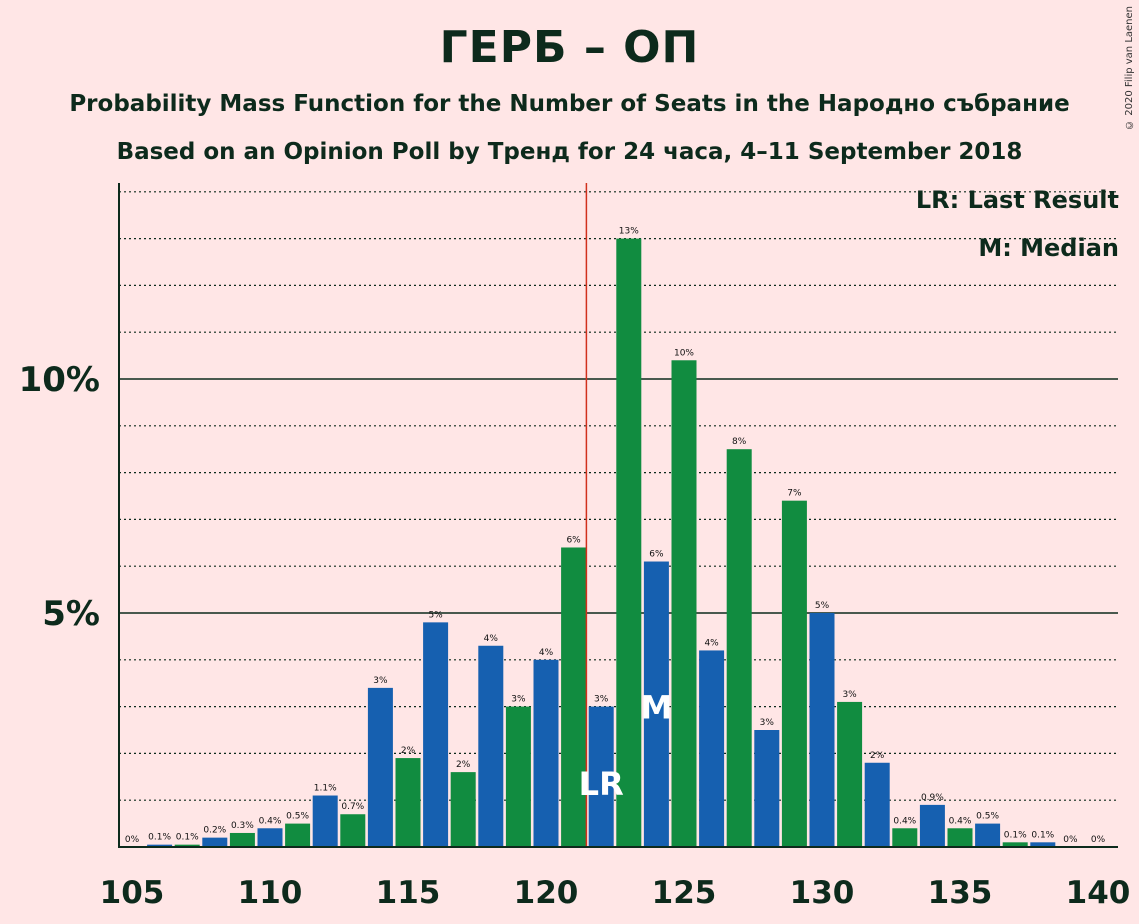 The height and width of the screenshot is (924, 1139). What do you see at coordinates (767, 723) in the screenshot?
I see `bar-label-128: 3%` at bounding box center [767, 723].